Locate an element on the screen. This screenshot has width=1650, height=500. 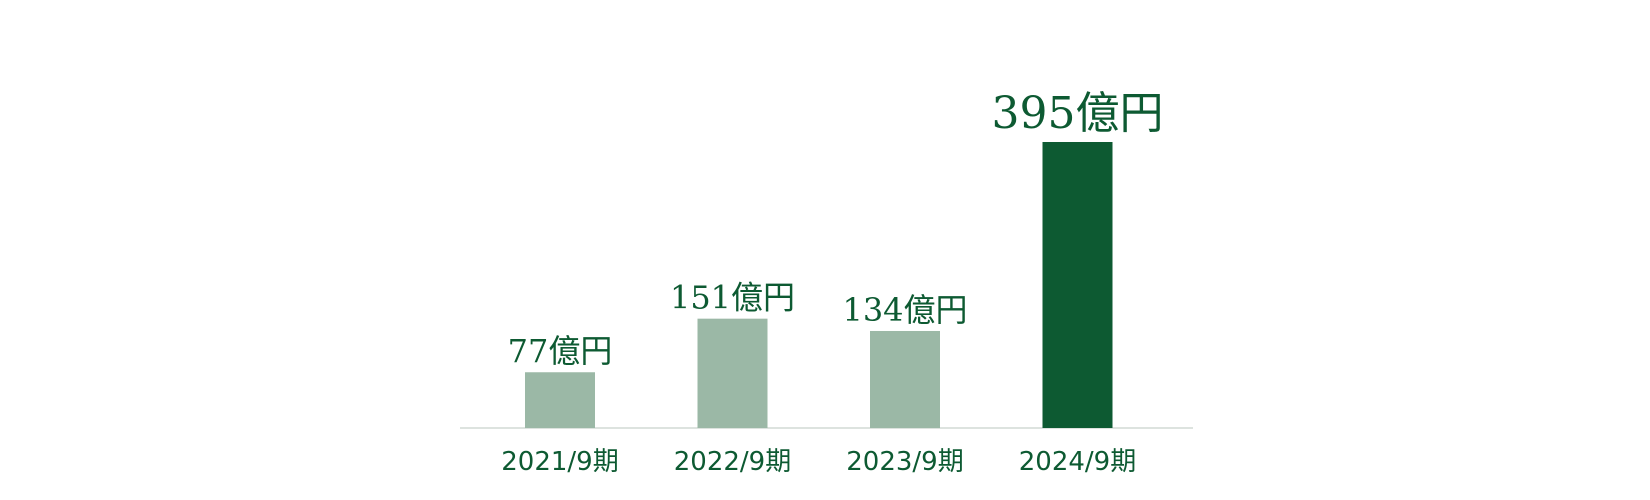
x-tick-labels-group: 2021/9期 2022/9期 2023/9期 2024/9期 is located at coordinates (818, 462).